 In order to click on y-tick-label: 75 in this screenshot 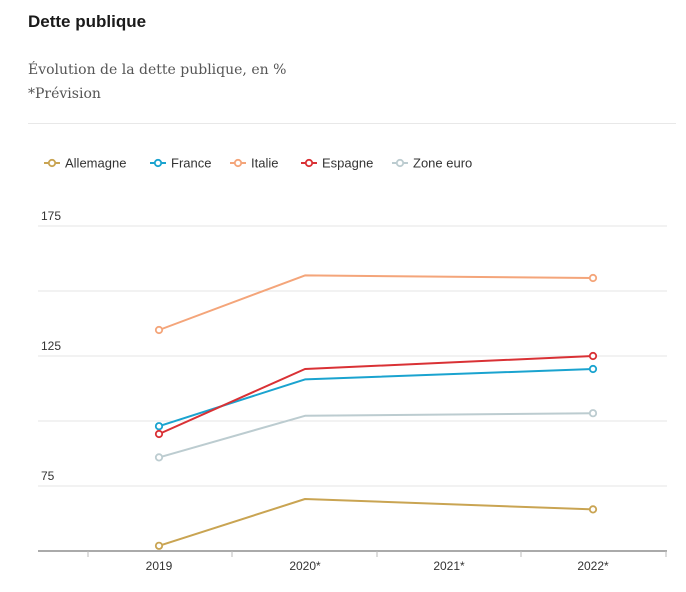, I will do `click(48, 476)`.